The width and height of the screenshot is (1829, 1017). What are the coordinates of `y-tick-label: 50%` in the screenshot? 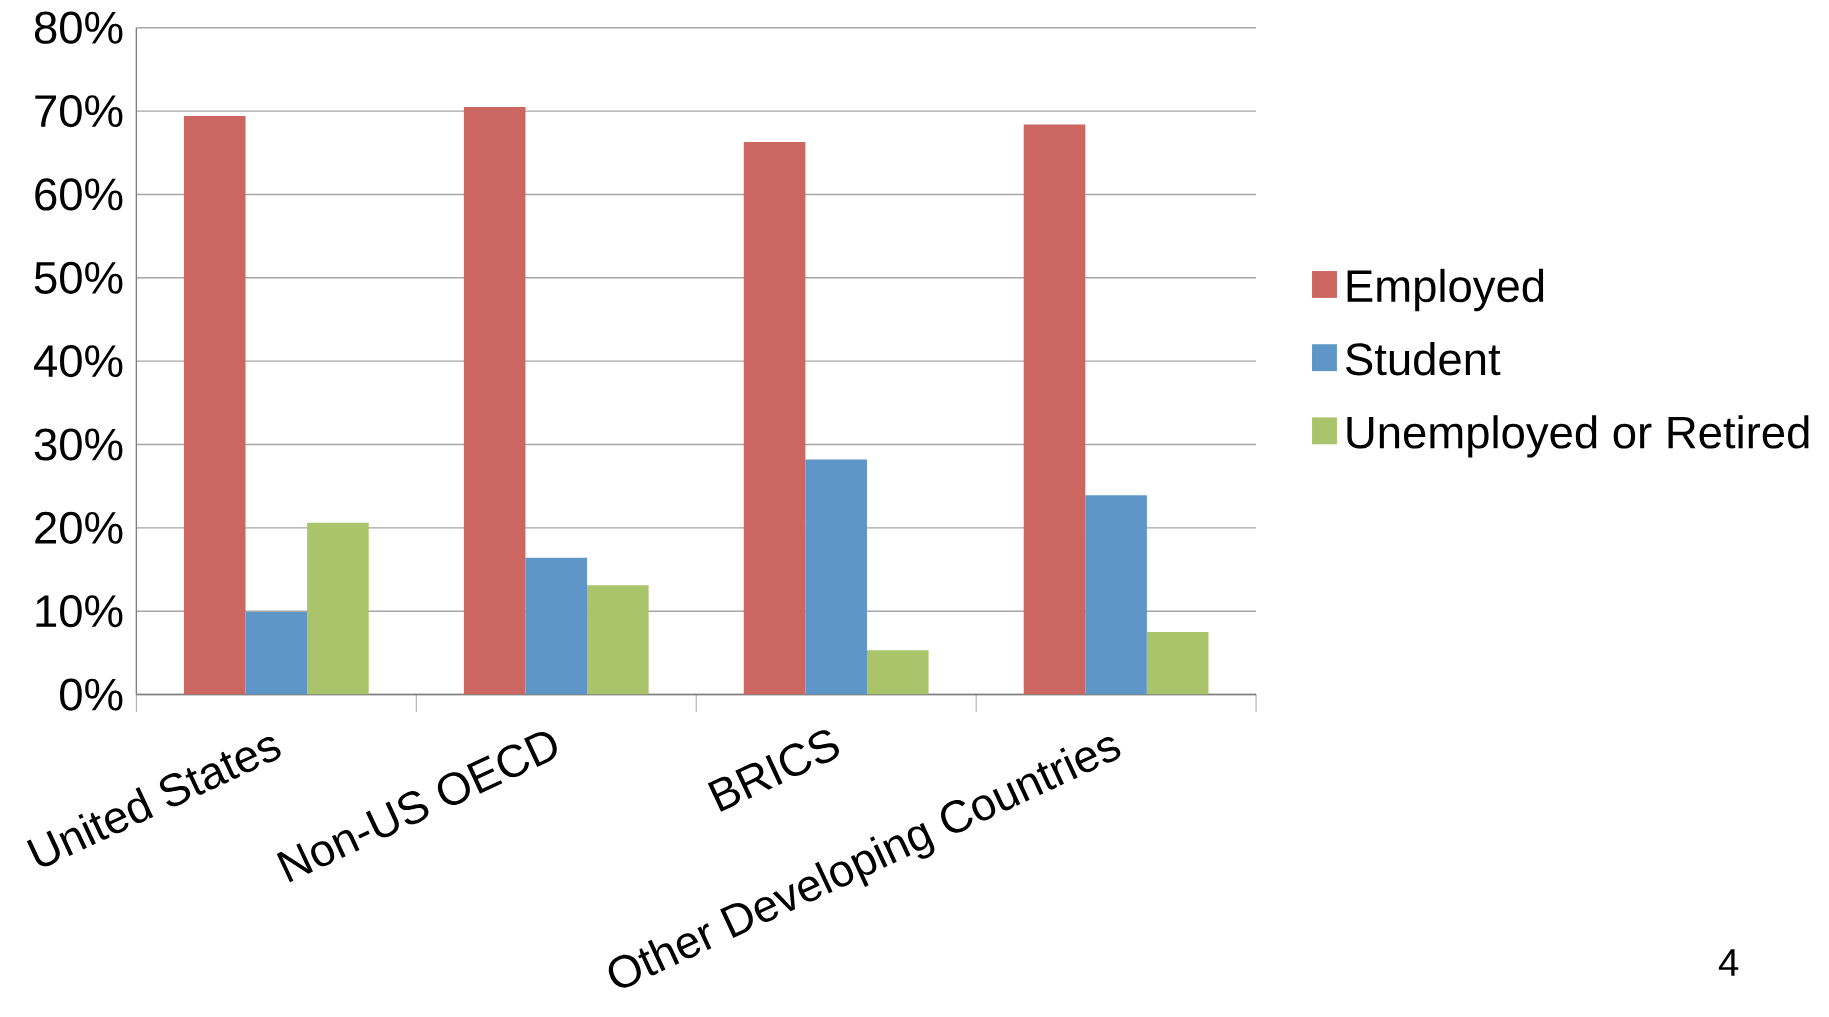 It's located at (78, 277).